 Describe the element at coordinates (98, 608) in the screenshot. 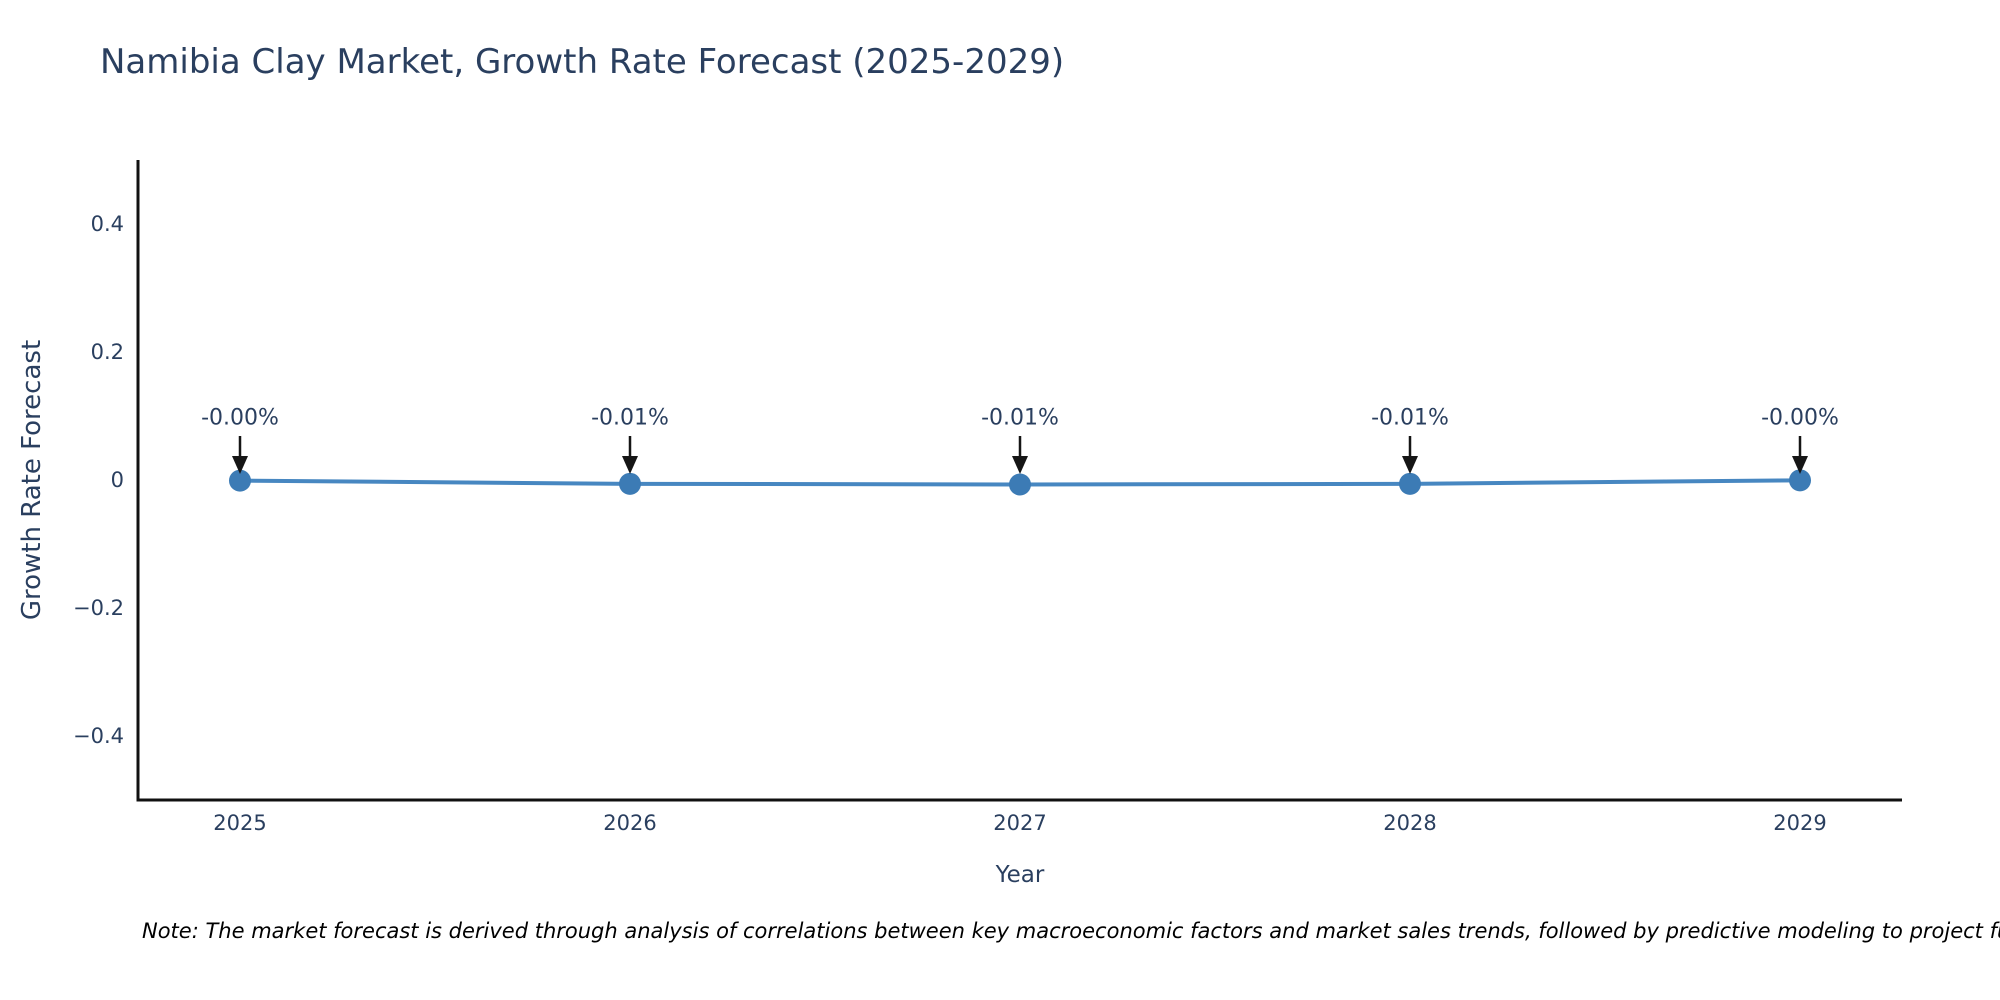

I see `y-tick-label: −0.2` at that location.